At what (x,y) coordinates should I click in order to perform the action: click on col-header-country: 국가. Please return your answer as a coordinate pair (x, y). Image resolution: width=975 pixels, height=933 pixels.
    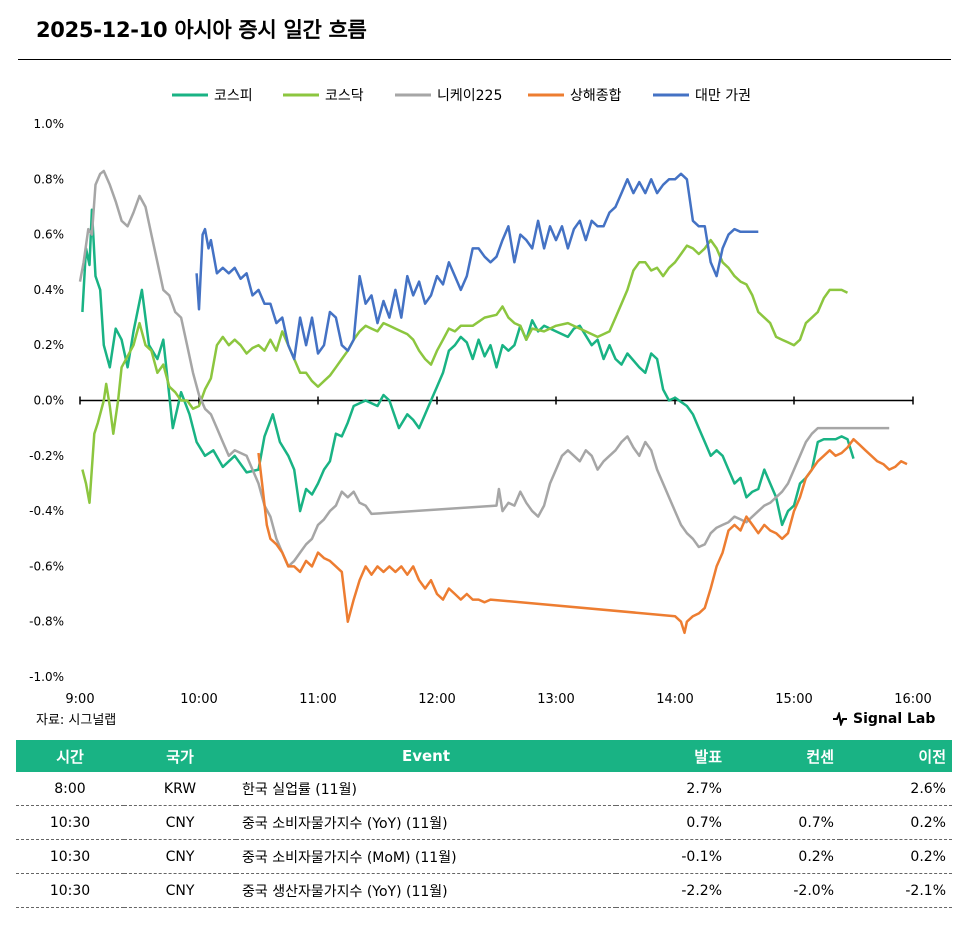
    Looking at the image, I should click on (180, 756).